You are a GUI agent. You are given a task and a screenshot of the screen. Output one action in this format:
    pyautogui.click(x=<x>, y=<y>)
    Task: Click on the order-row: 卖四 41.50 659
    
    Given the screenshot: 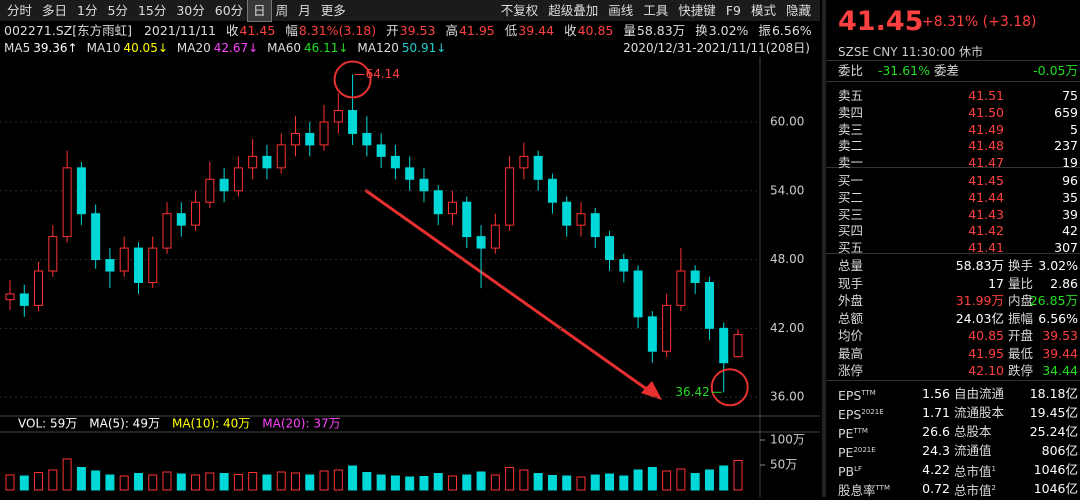 What is the action you would take?
    pyautogui.click(x=958, y=112)
    